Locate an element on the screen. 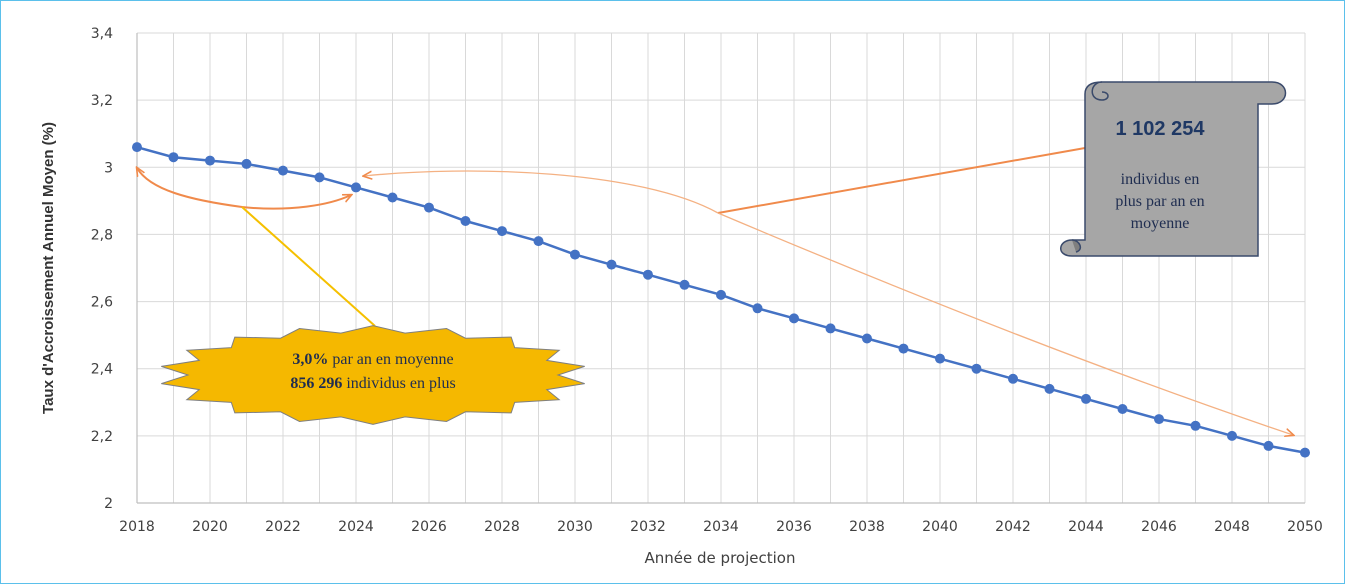  x-axis-label: Année de projection is located at coordinates (720, 558).